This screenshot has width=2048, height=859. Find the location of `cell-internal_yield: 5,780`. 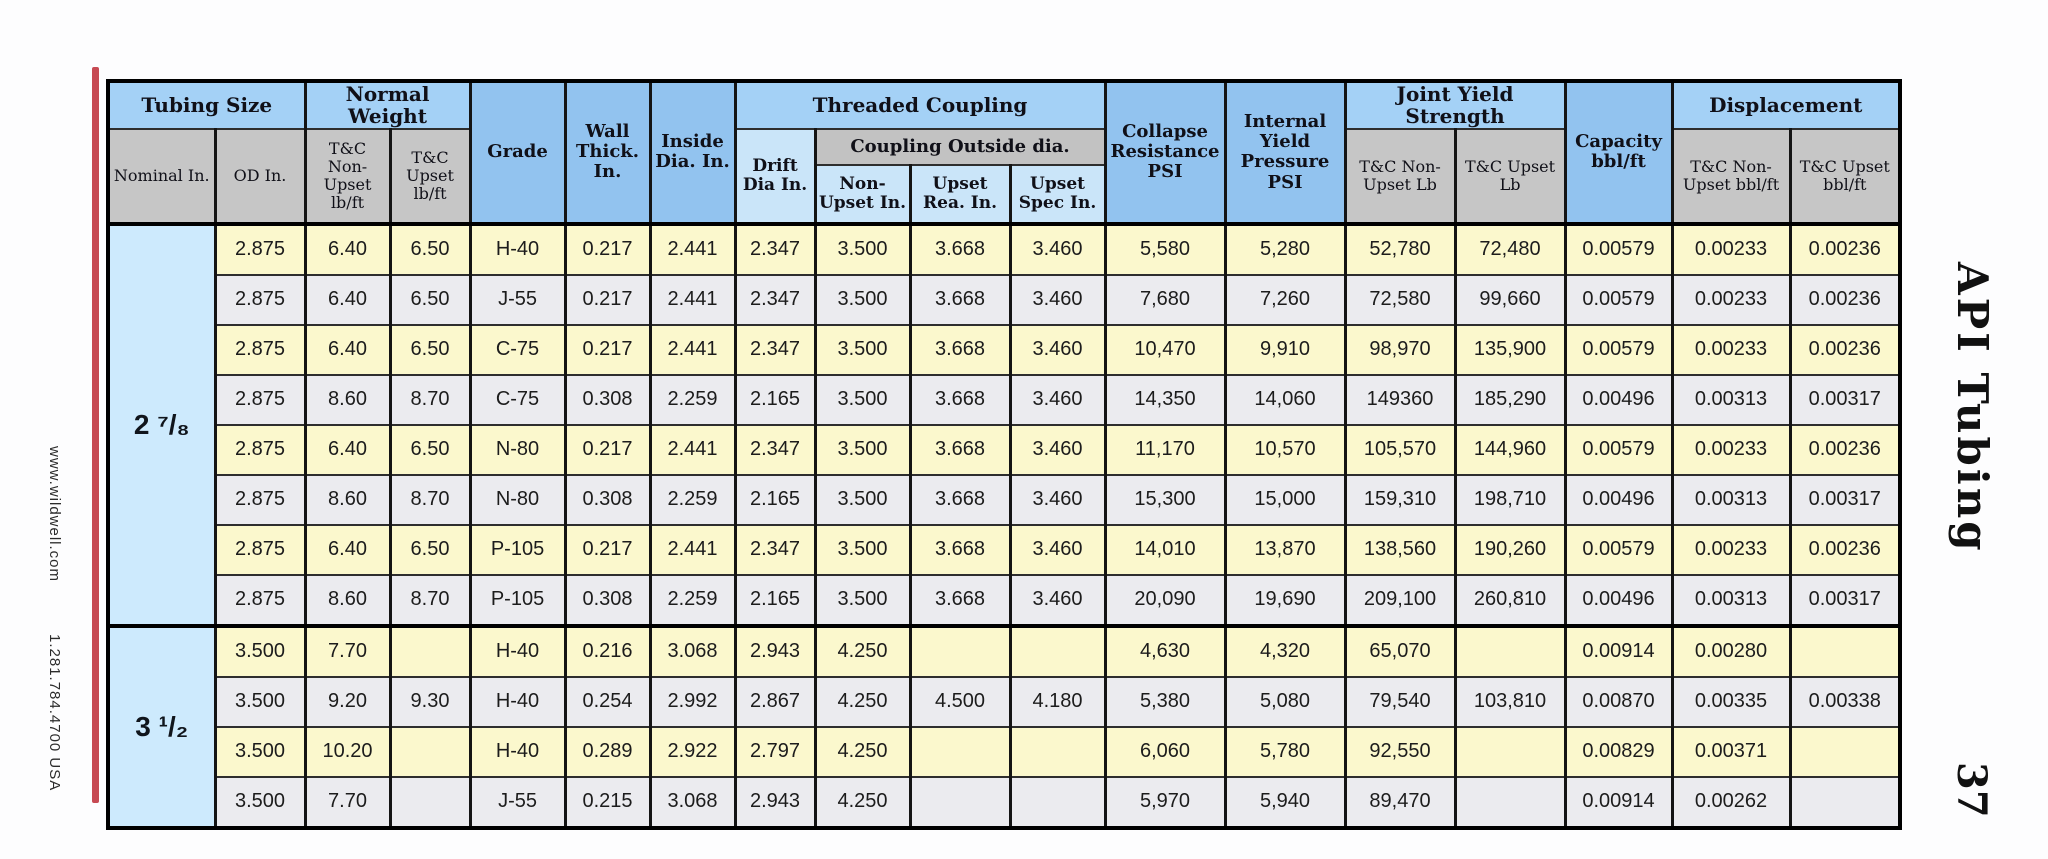

cell-internal_yield: 5,780 is located at coordinates (1285, 751).